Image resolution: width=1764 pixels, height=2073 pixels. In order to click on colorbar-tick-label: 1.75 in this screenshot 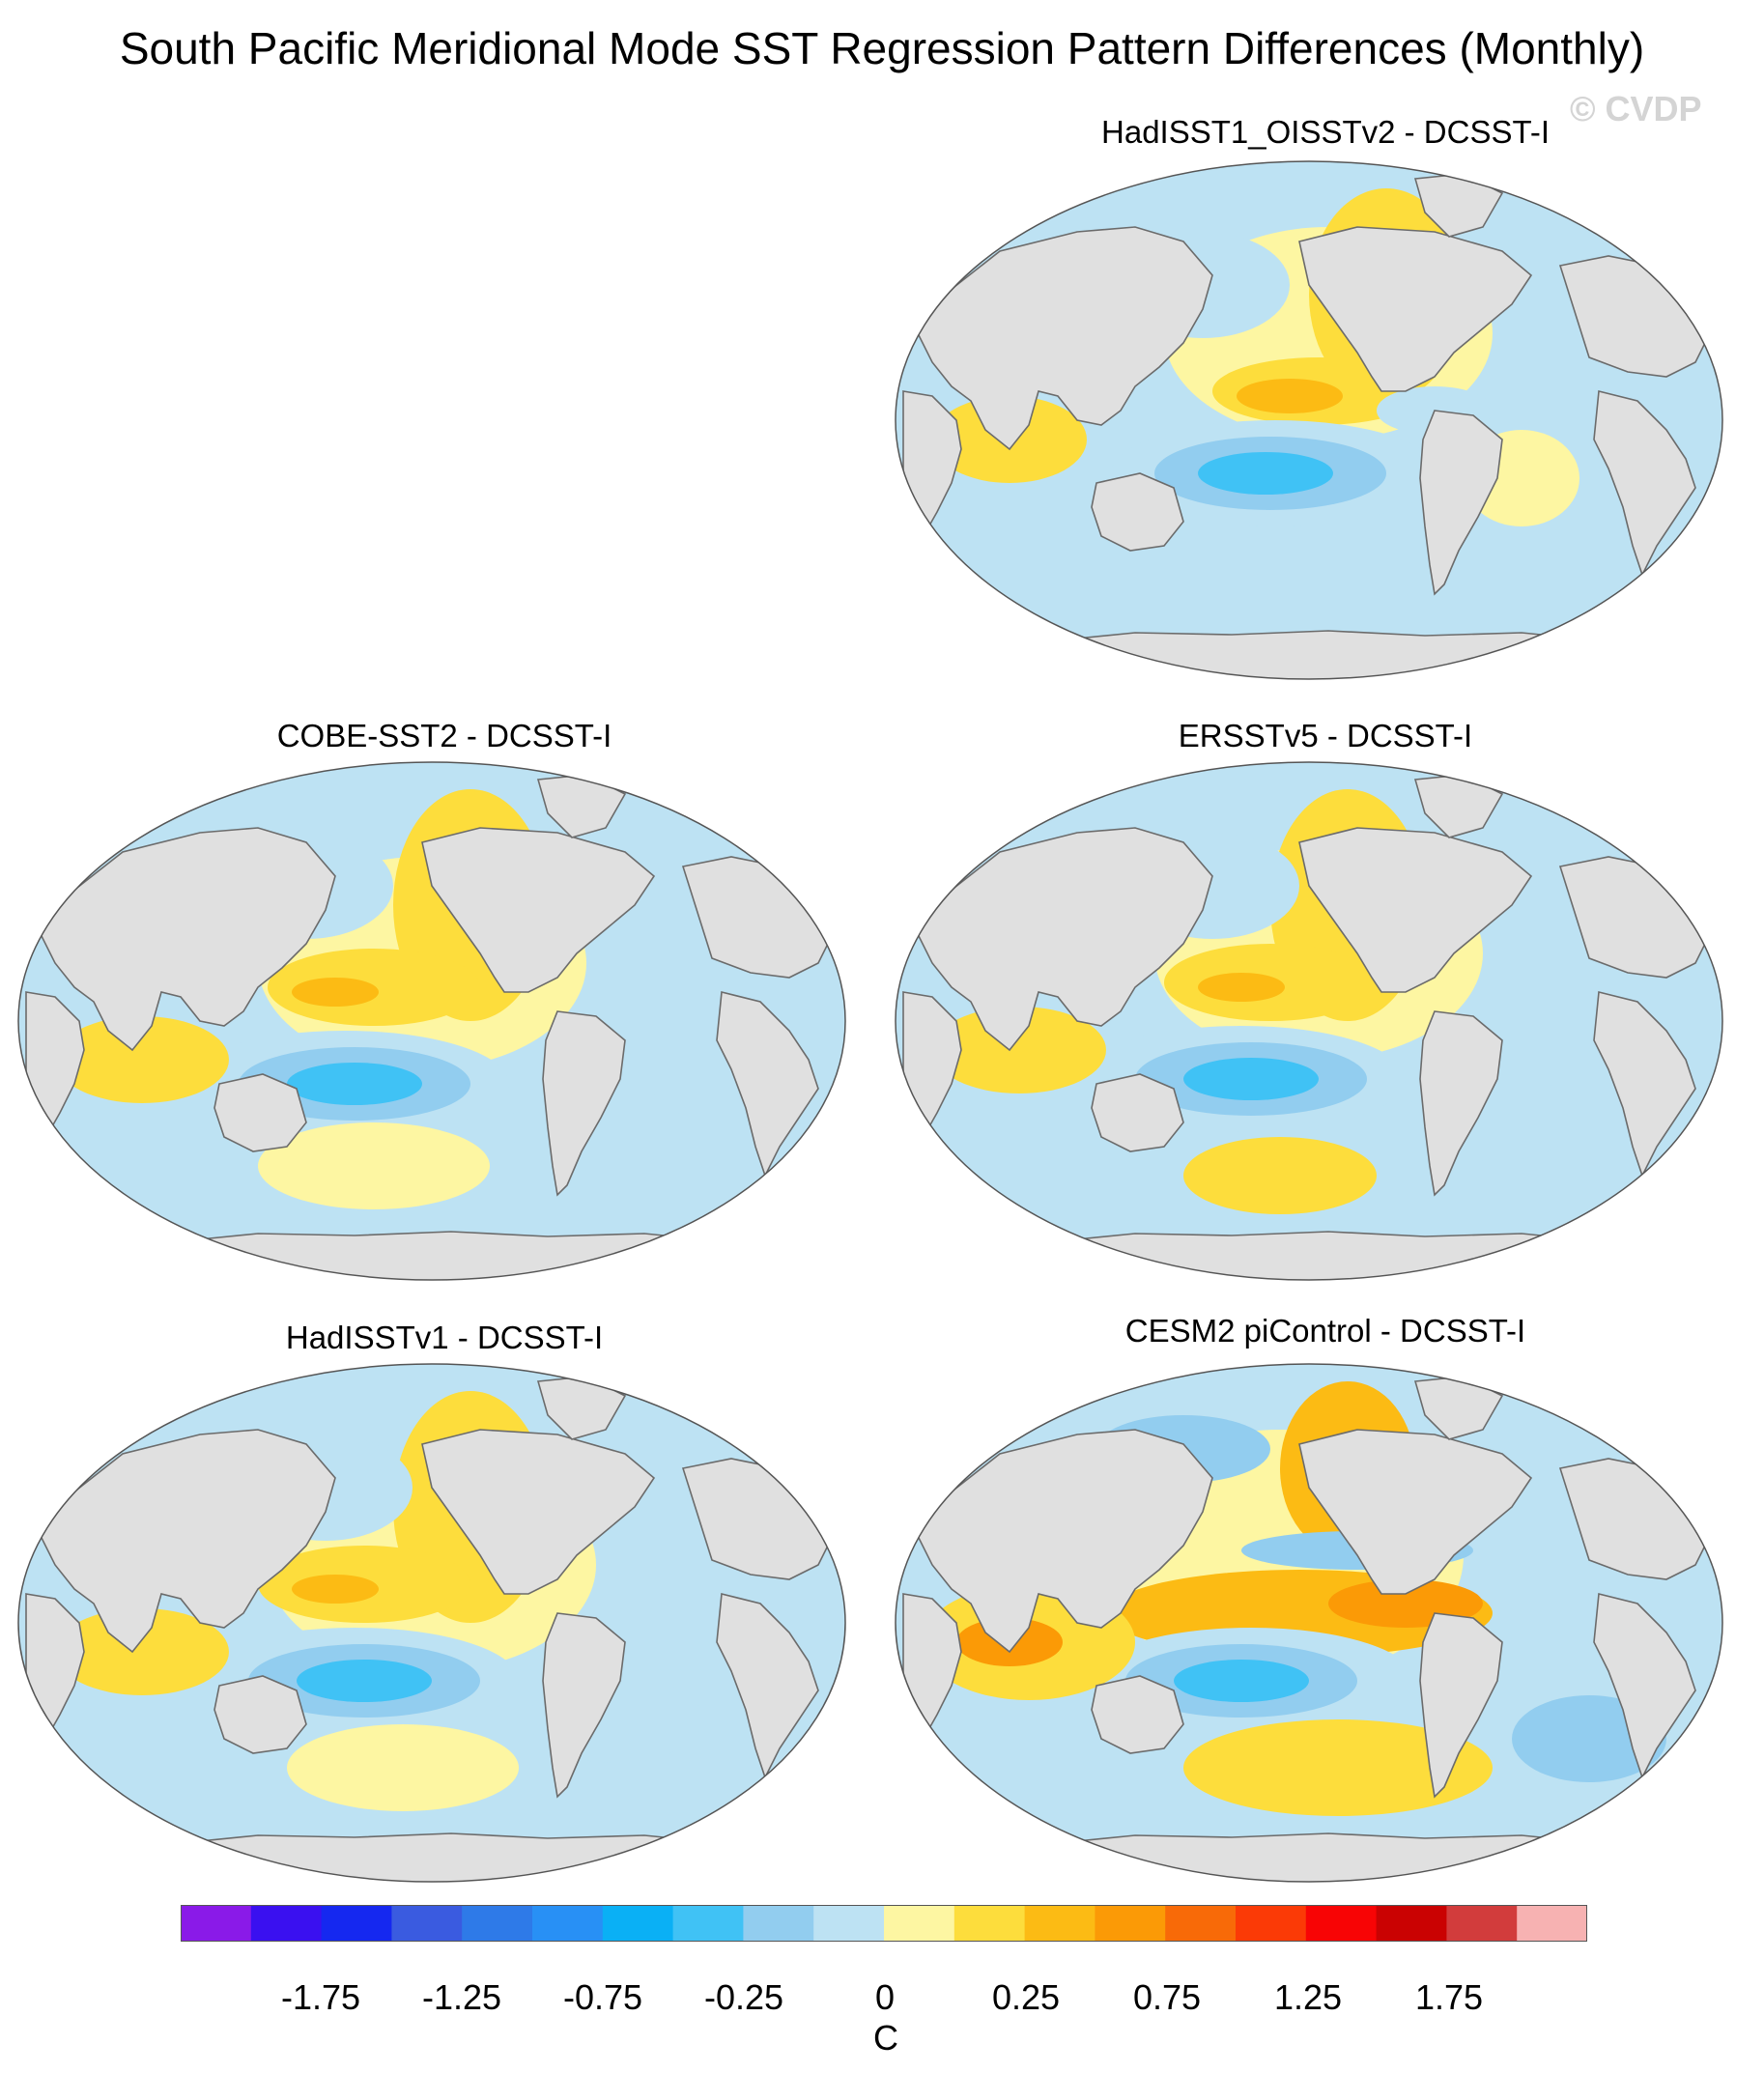, I will do `click(1449, 1997)`.